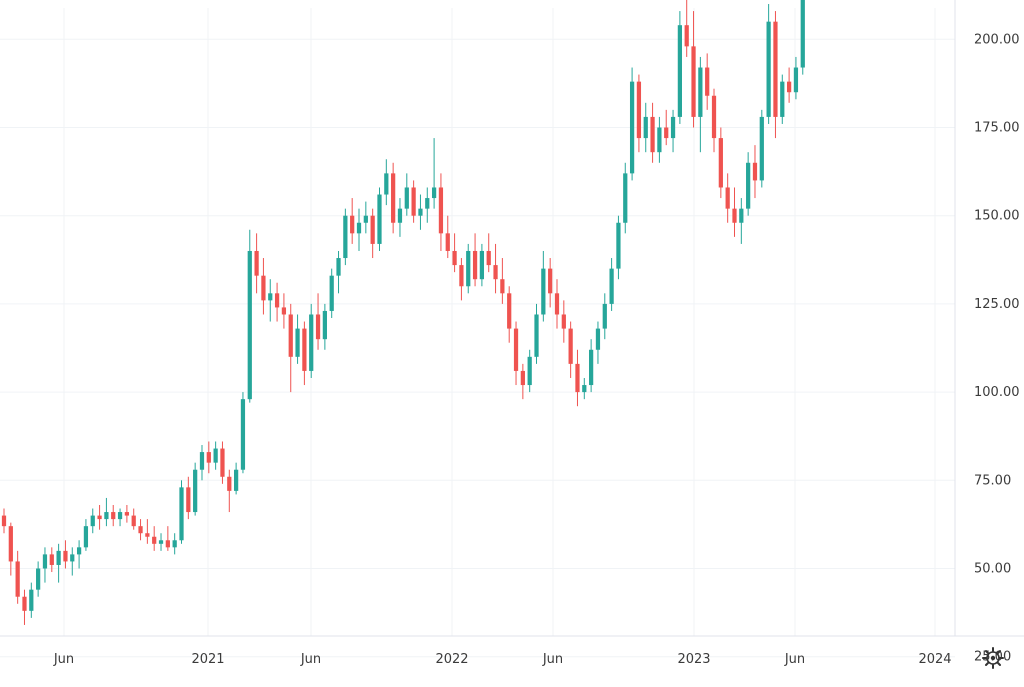 This screenshot has width=1024, height=687. I want to click on settings-gear-icon, so click(993, 658).